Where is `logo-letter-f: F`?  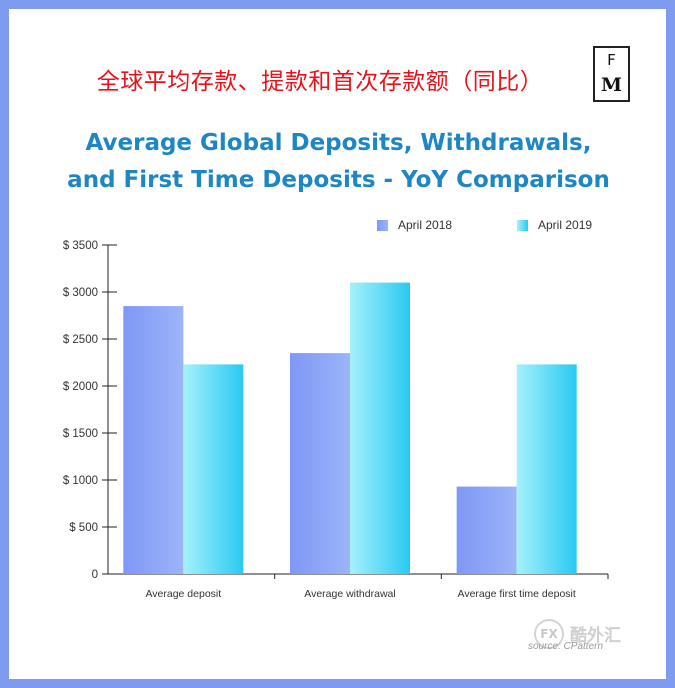
logo-letter-f: F is located at coordinates (611, 60).